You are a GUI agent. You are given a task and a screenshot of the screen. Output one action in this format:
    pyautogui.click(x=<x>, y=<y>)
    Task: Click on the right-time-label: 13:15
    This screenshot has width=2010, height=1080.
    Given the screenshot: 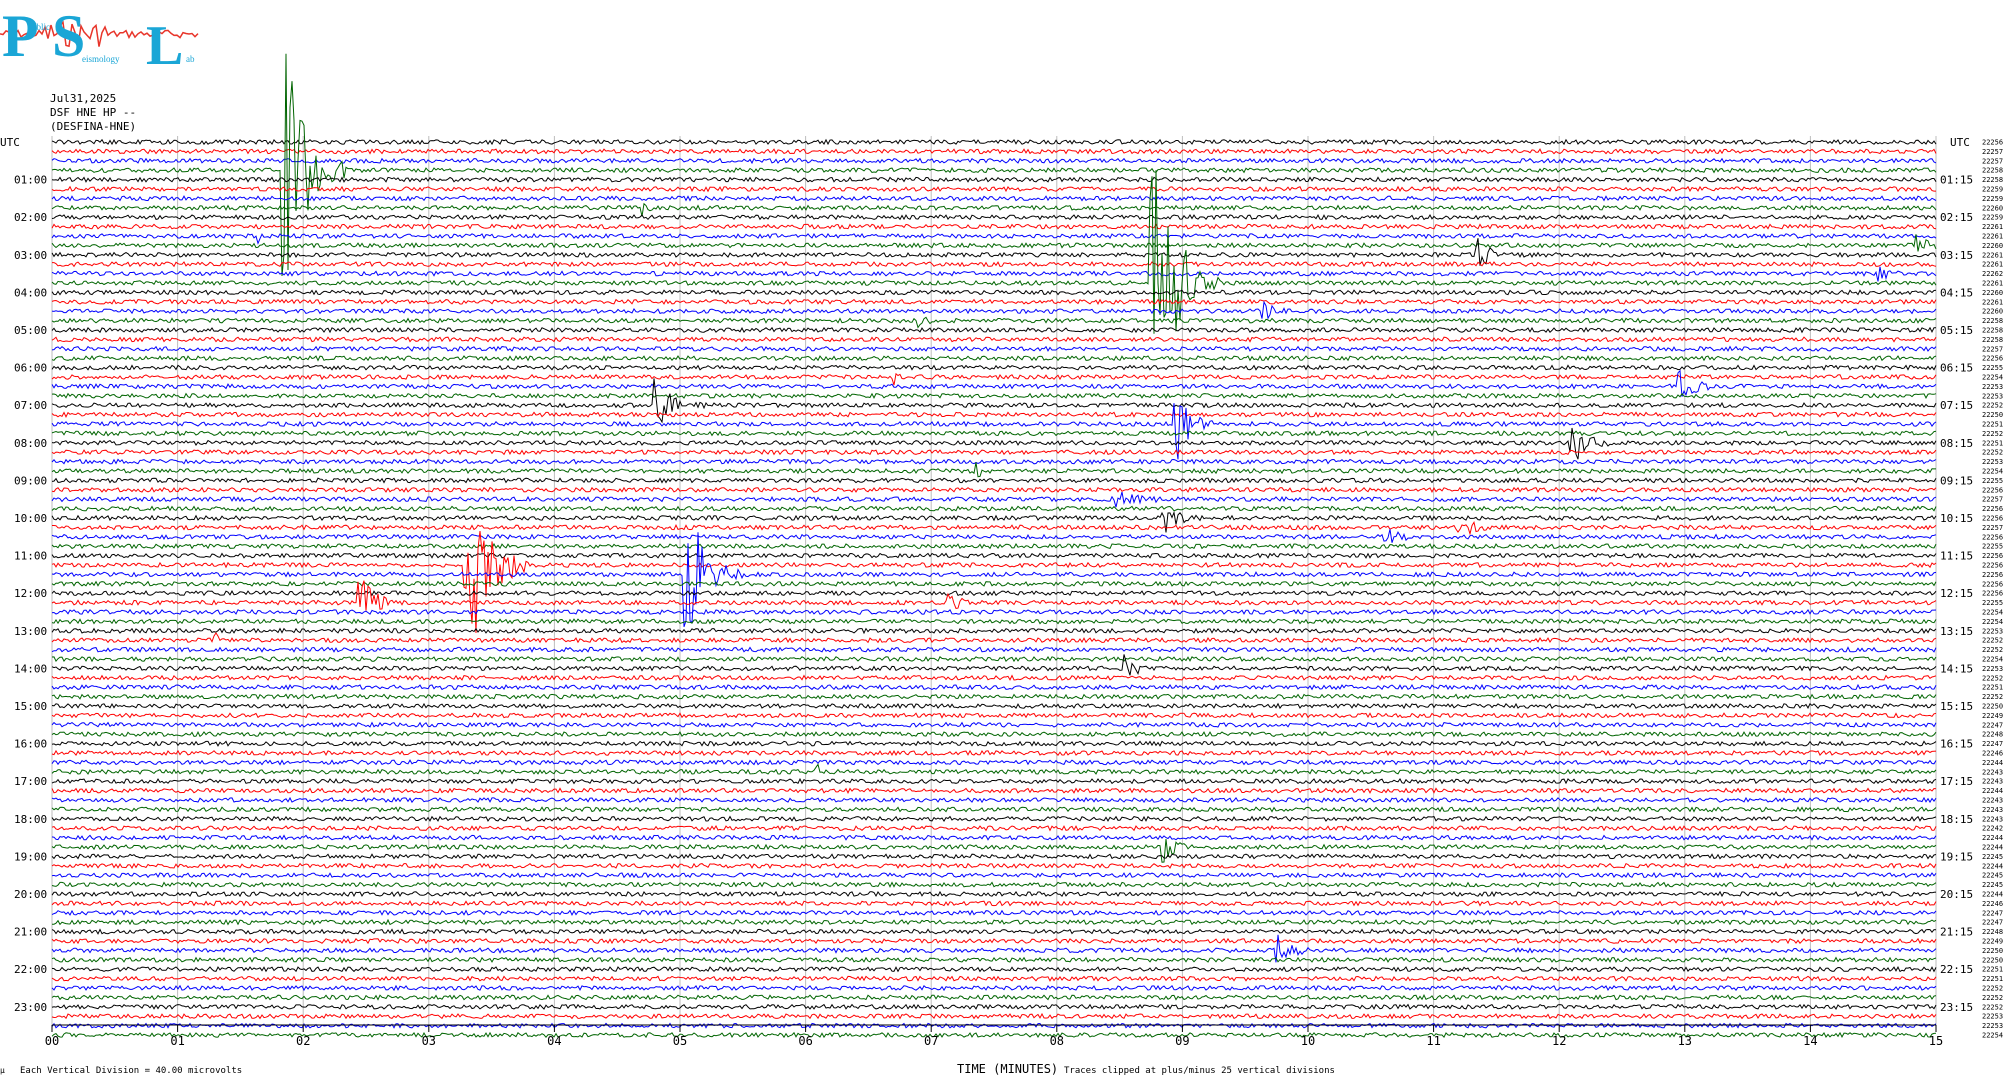 What is the action you would take?
    pyautogui.click(x=1956, y=631)
    